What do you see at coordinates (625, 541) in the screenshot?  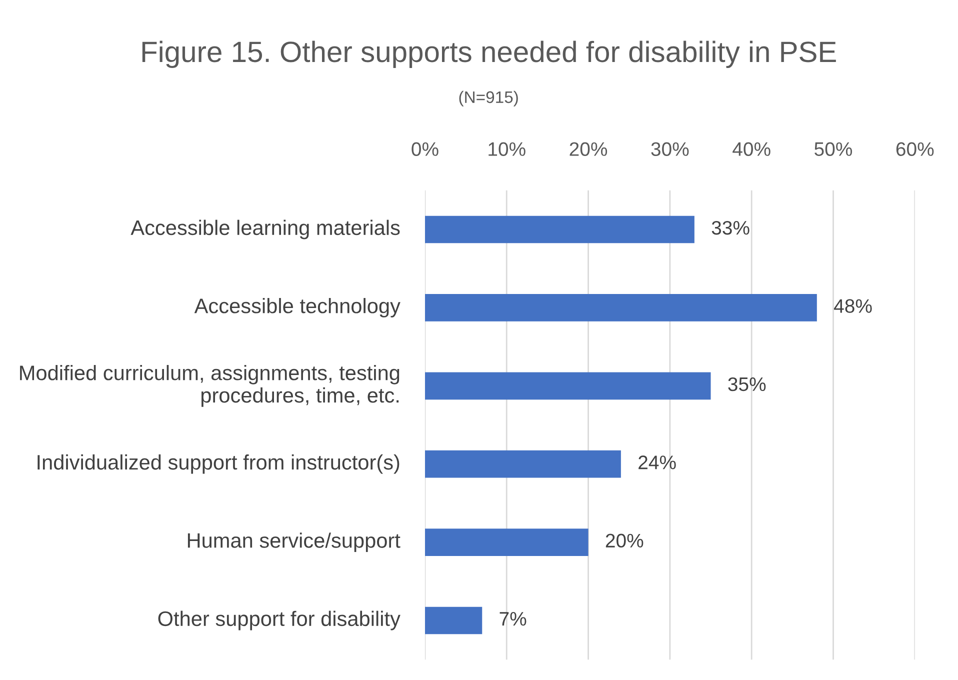 I see `data-label: 20%` at bounding box center [625, 541].